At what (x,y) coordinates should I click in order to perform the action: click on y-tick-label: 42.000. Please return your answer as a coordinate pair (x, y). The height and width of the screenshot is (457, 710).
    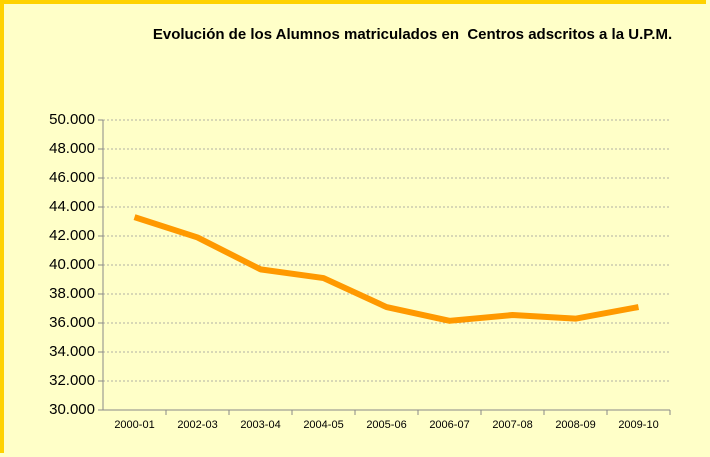
    Looking at the image, I should click on (72, 235).